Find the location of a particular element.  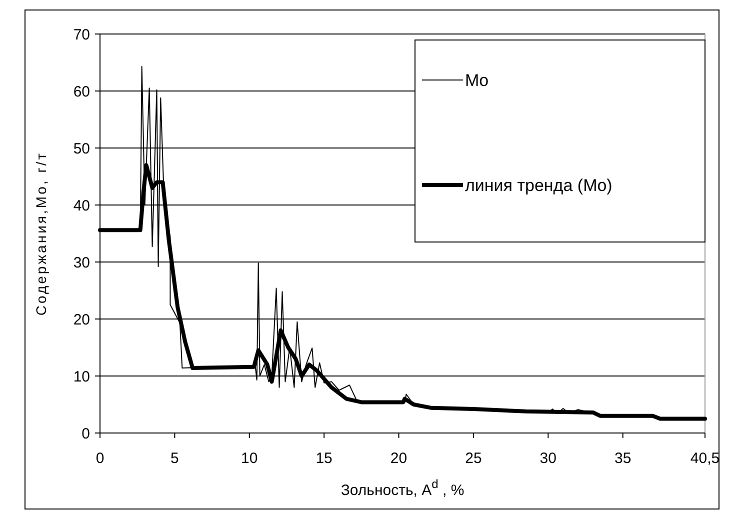

x-axis-title: Зольность, A$^{d}$ , % is located at coordinates (402, 488).